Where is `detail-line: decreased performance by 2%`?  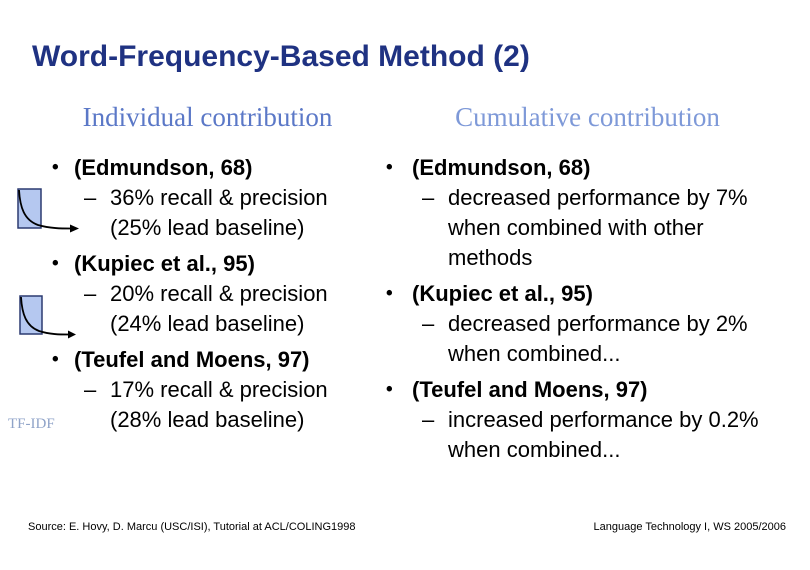
detail-line: decreased performance by 2% is located at coordinates (598, 323).